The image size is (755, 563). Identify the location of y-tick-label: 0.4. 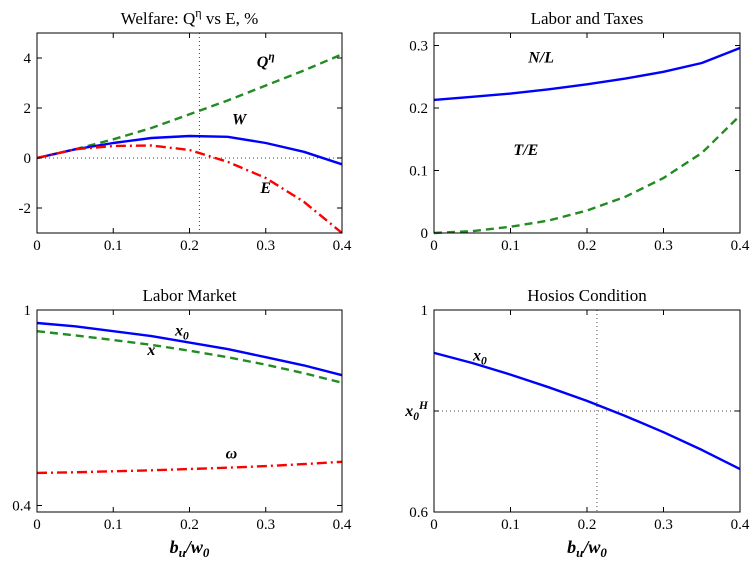
(21, 506).